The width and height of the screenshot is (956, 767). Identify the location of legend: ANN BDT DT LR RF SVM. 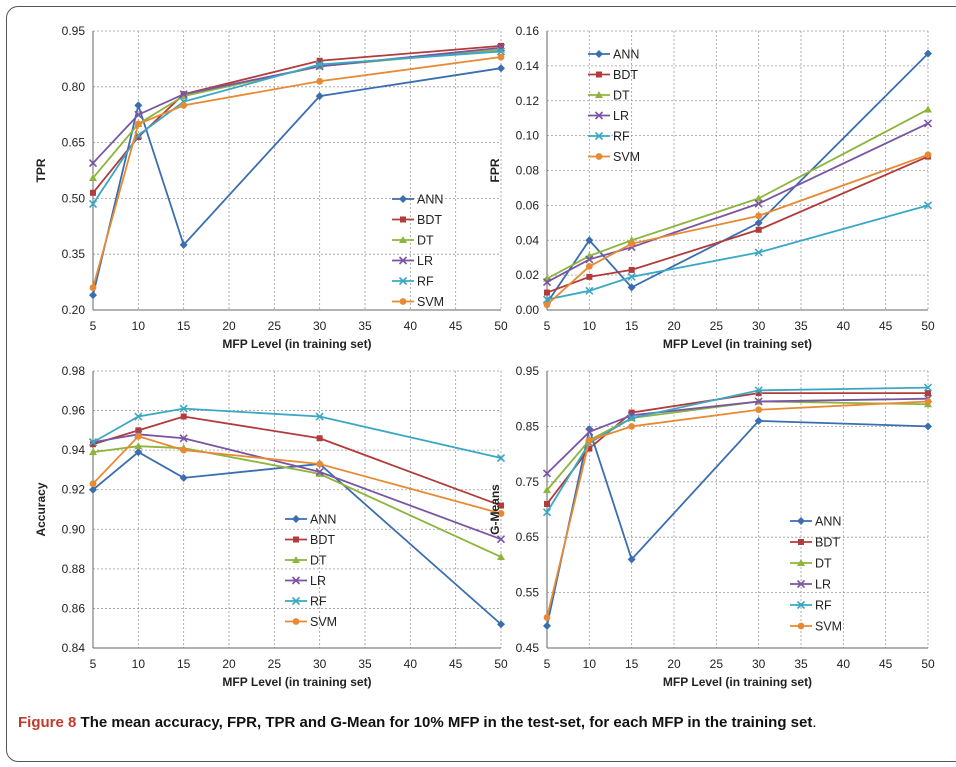
(614, 106).